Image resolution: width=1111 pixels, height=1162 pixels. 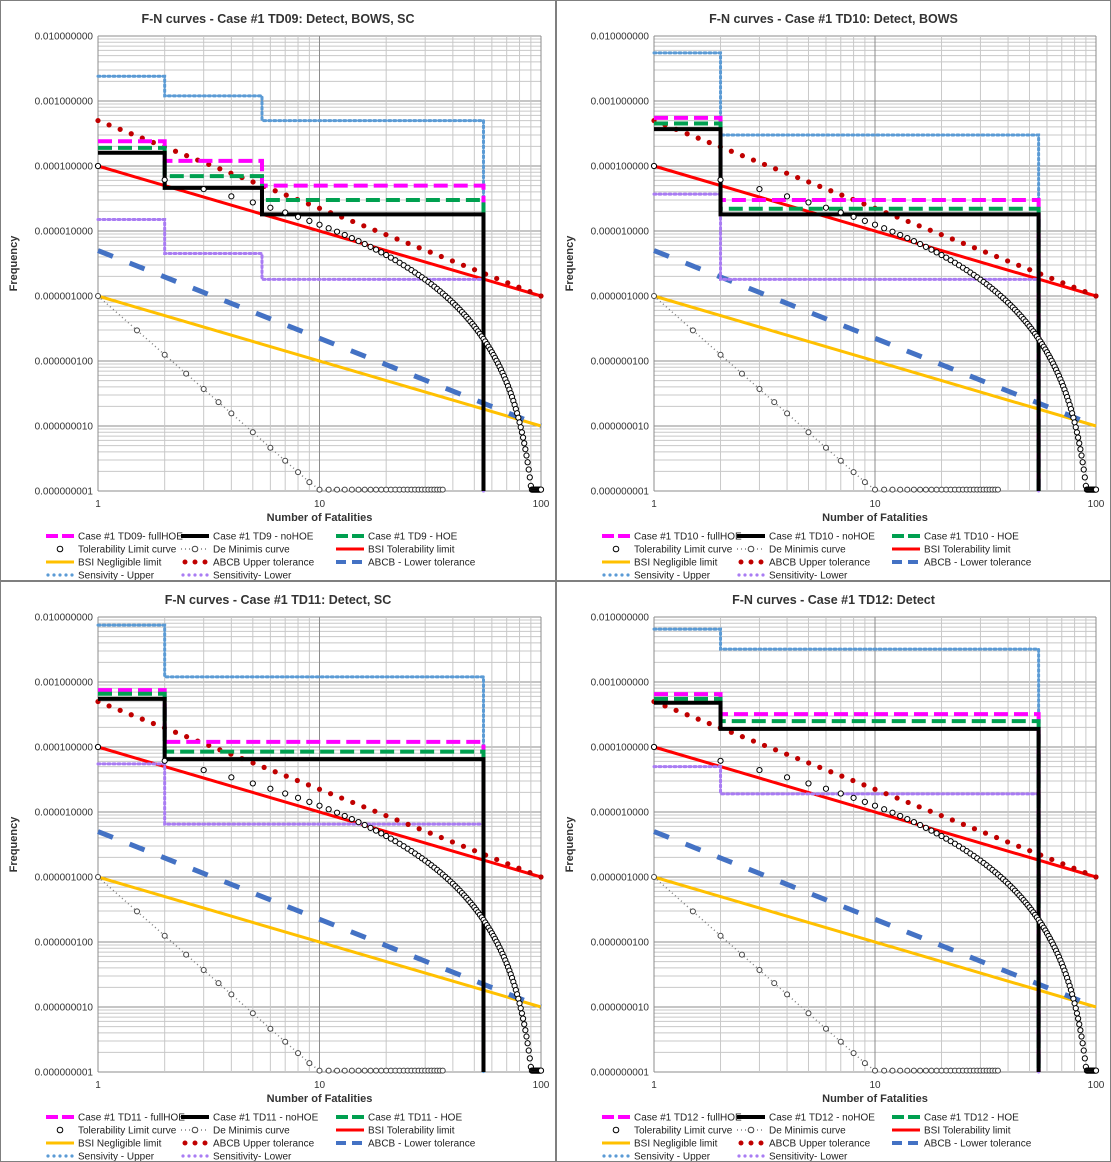 What do you see at coordinates (64, 943) in the screenshot?
I see `y-tick-label: 0.000000100` at bounding box center [64, 943].